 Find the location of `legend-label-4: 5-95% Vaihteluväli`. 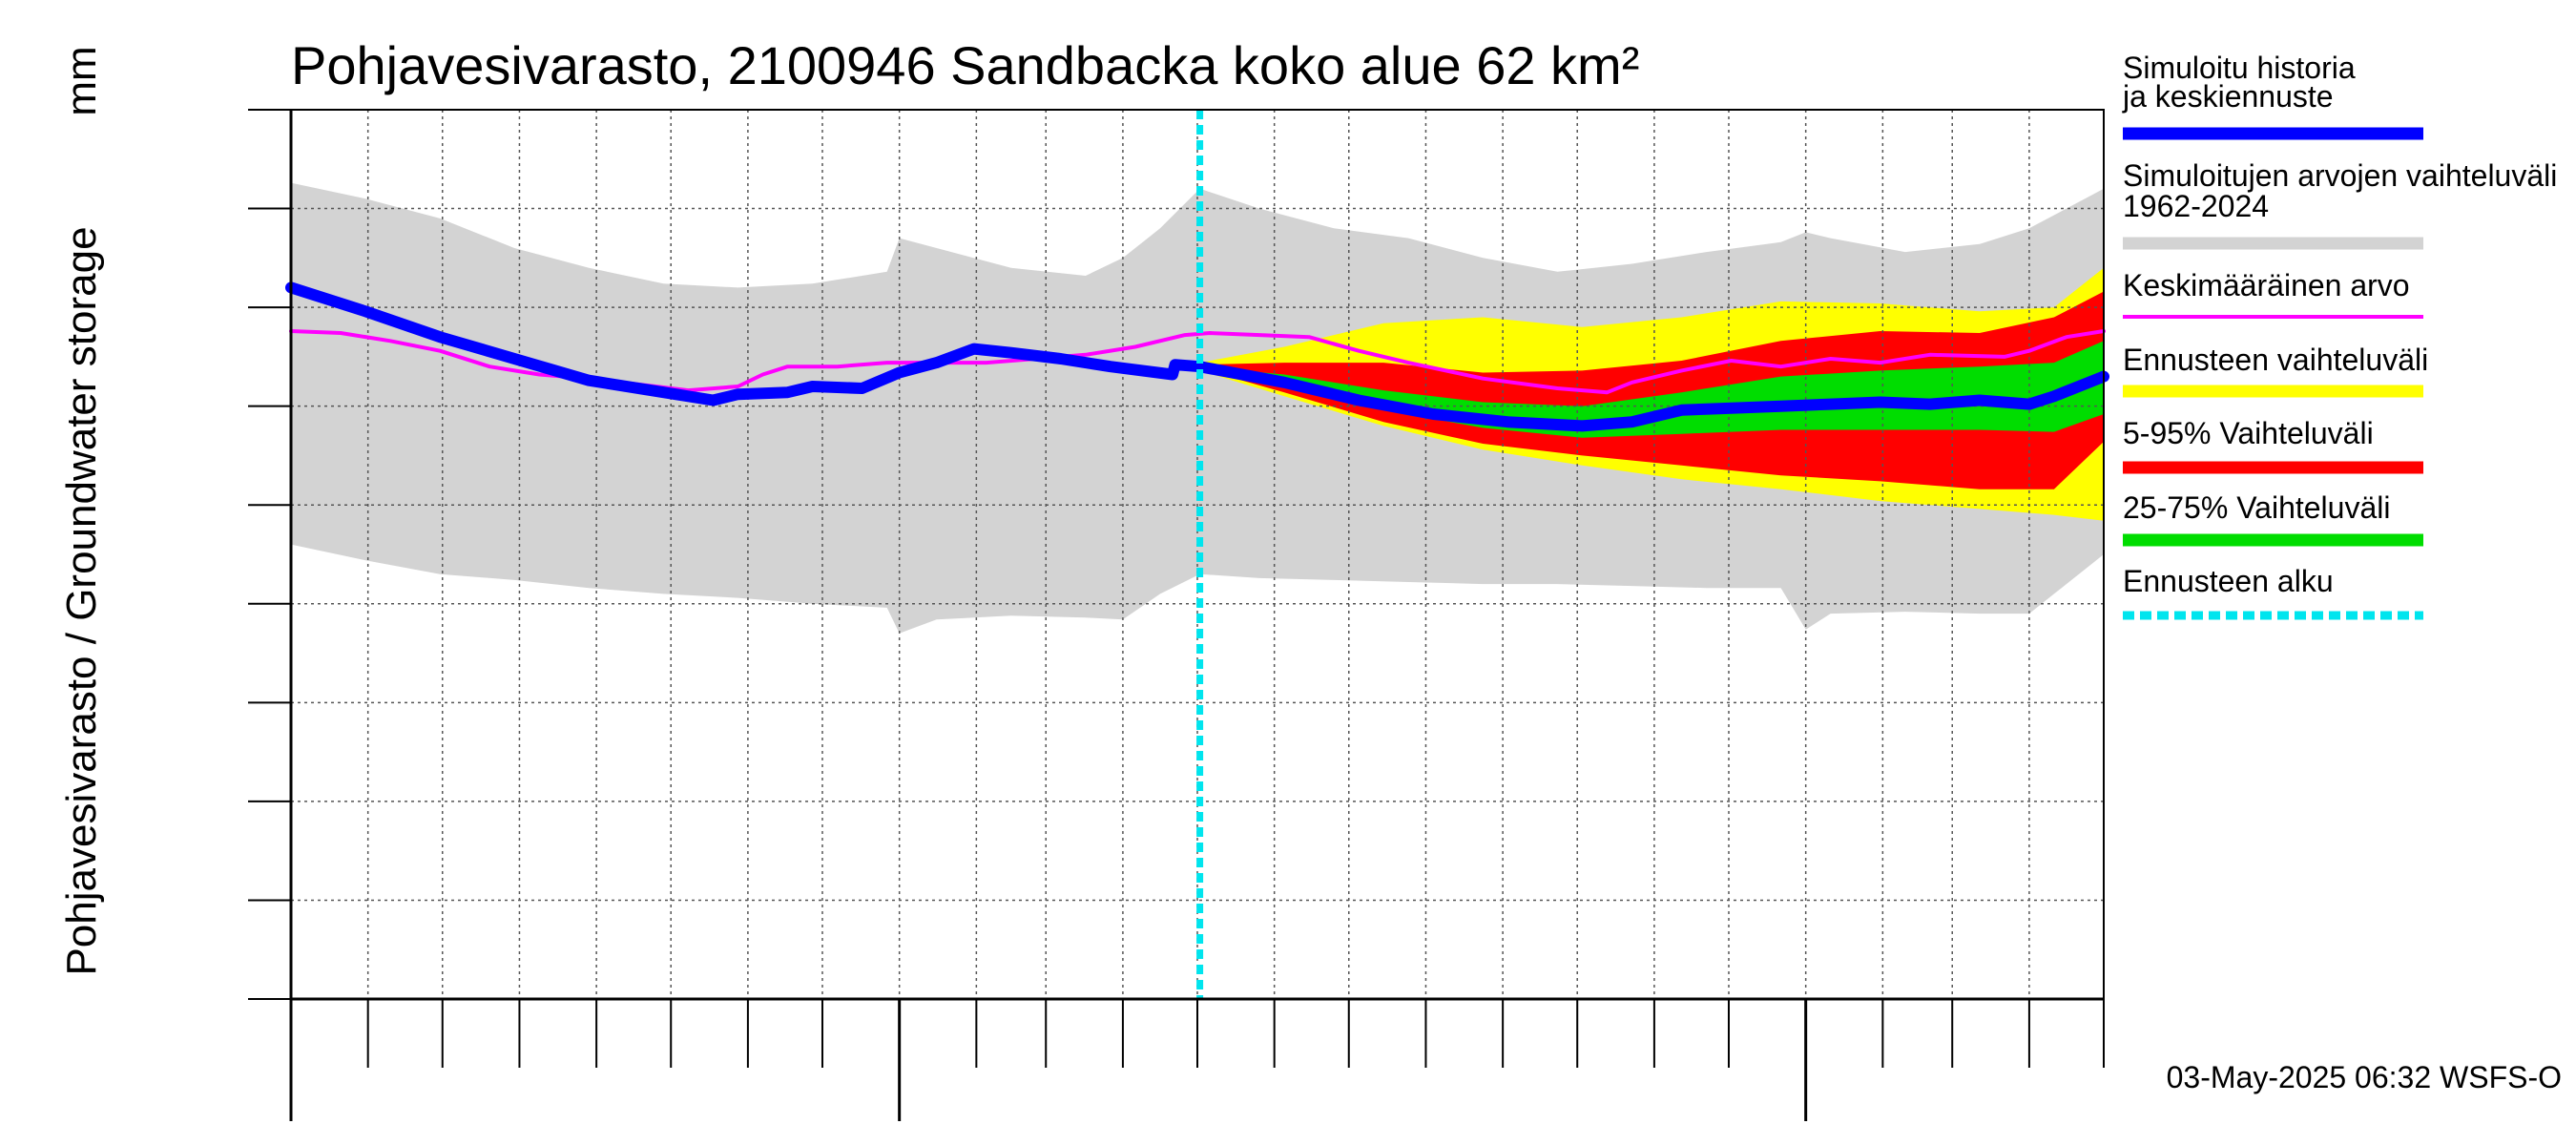

legend-label-4: 5-95% Vaihteluväli is located at coordinates (2248, 433).